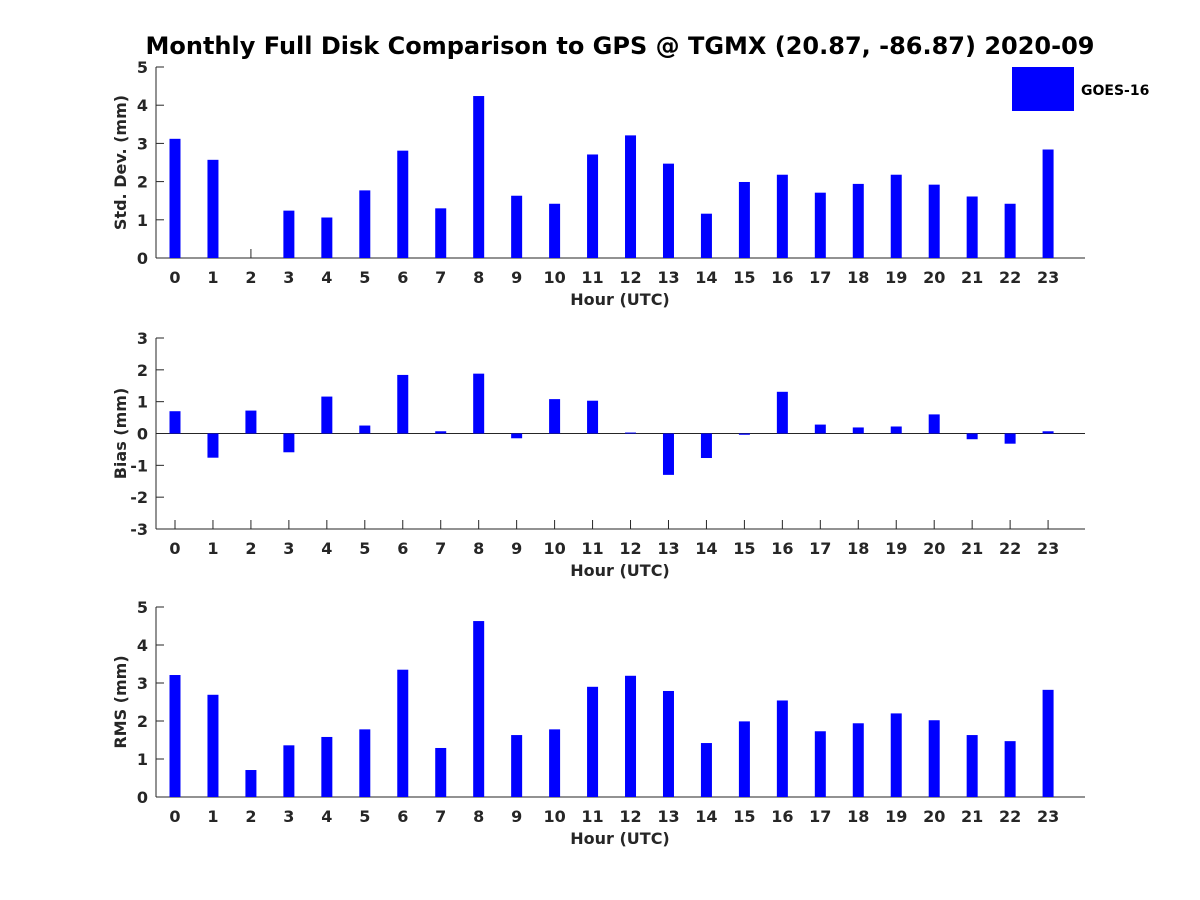 This screenshot has height=900, width=1200. Describe the element at coordinates (1048, 277) in the screenshot. I see `x-tick-label: 23` at that location.